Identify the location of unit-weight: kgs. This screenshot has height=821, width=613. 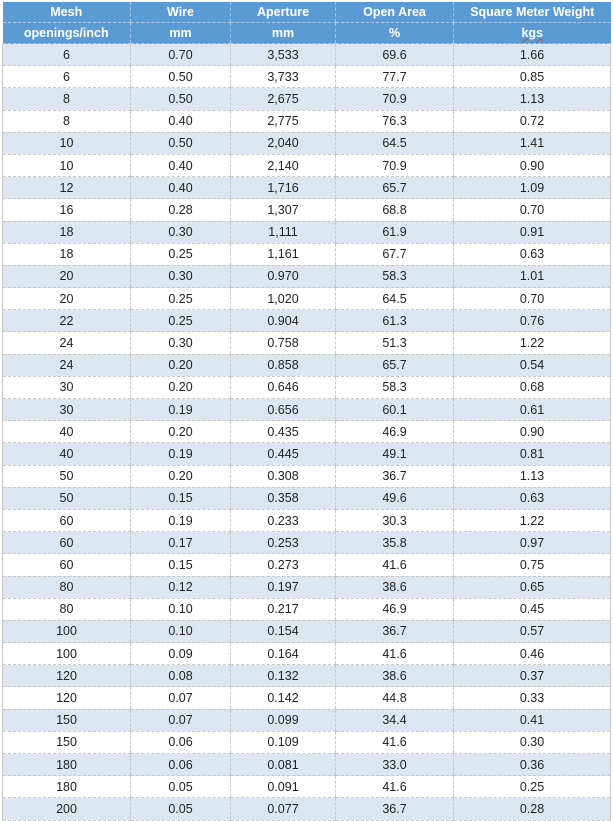
(532, 33).